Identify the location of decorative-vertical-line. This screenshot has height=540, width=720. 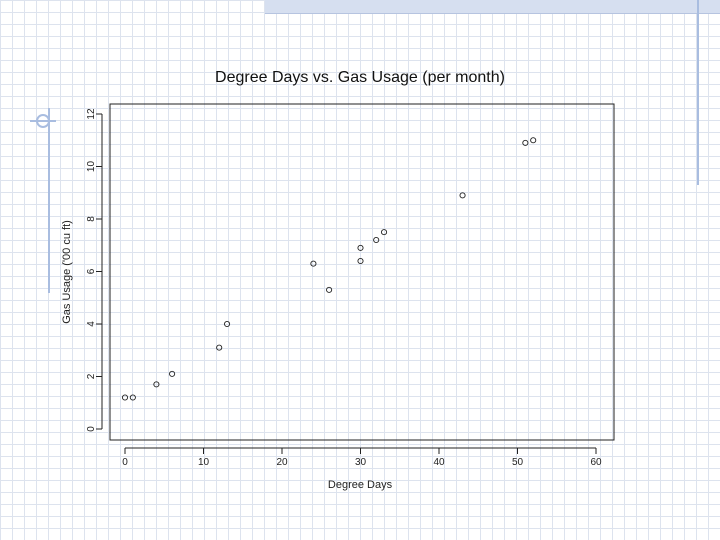
(698, 92).